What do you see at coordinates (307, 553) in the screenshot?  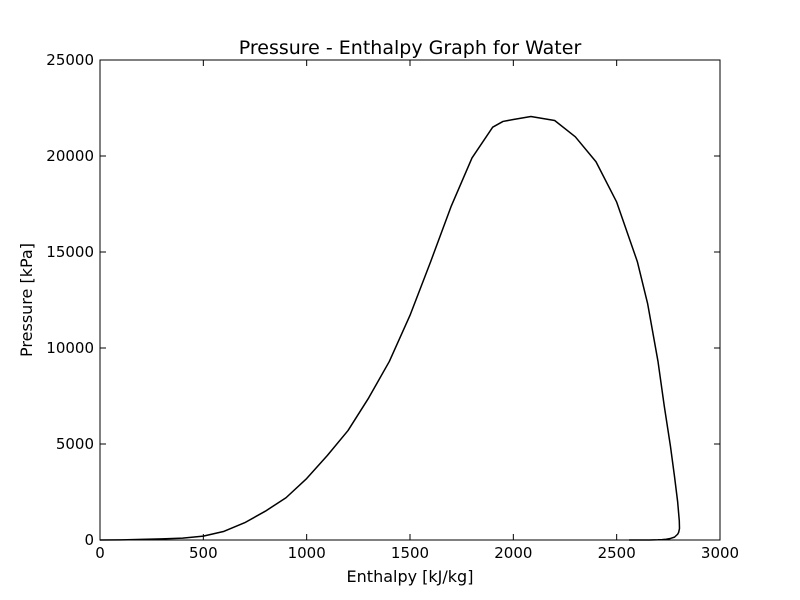 I see `x-tick-label: 1000` at bounding box center [307, 553].